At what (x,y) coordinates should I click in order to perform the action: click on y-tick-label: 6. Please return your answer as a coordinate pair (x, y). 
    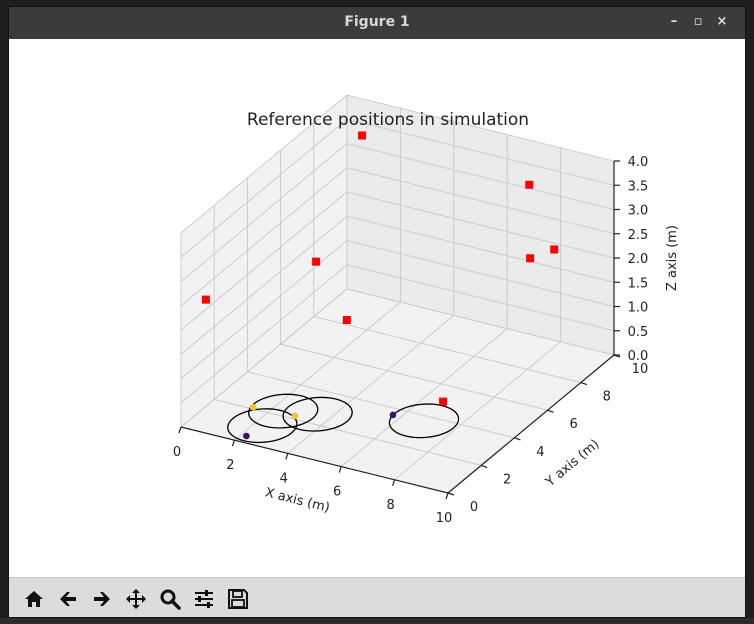
    Looking at the image, I should click on (573, 424).